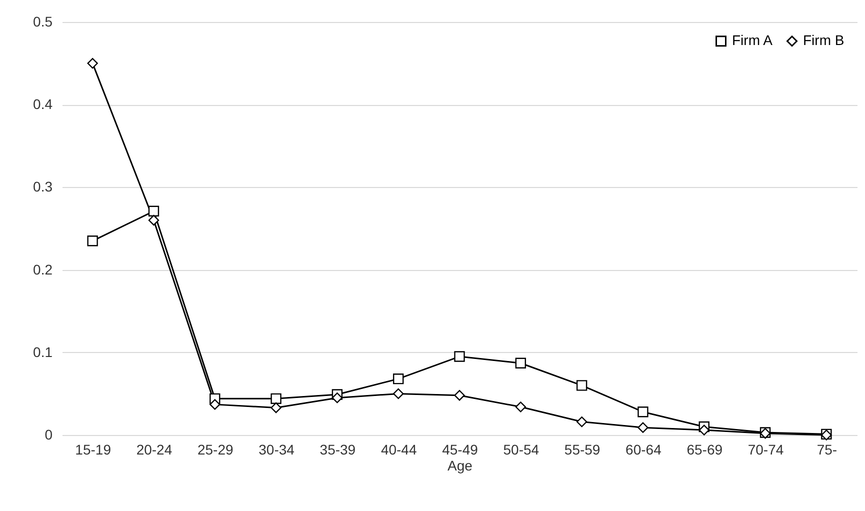 Image resolution: width=865 pixels, height=511 pixels. Describe the element at coordinates (521, 450) in the screenshot. I see `x-tick-label: 50-54` at that location.